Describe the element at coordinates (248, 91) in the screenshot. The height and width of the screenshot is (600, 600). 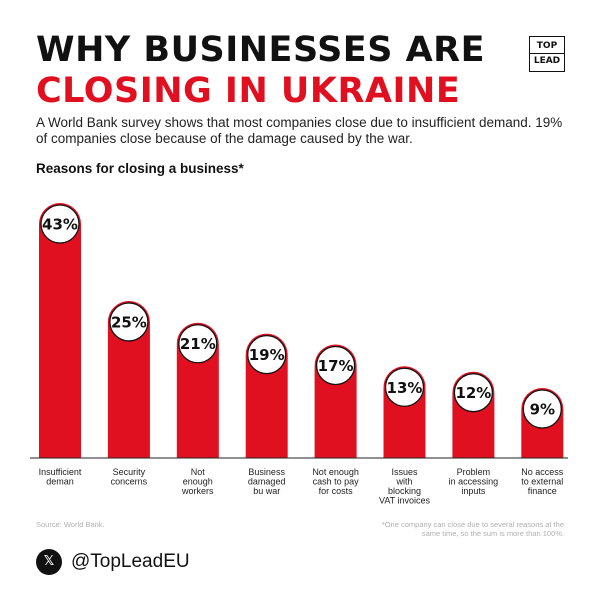
I see `title-line-2: CLOSING IN UKRAINE` at that location.